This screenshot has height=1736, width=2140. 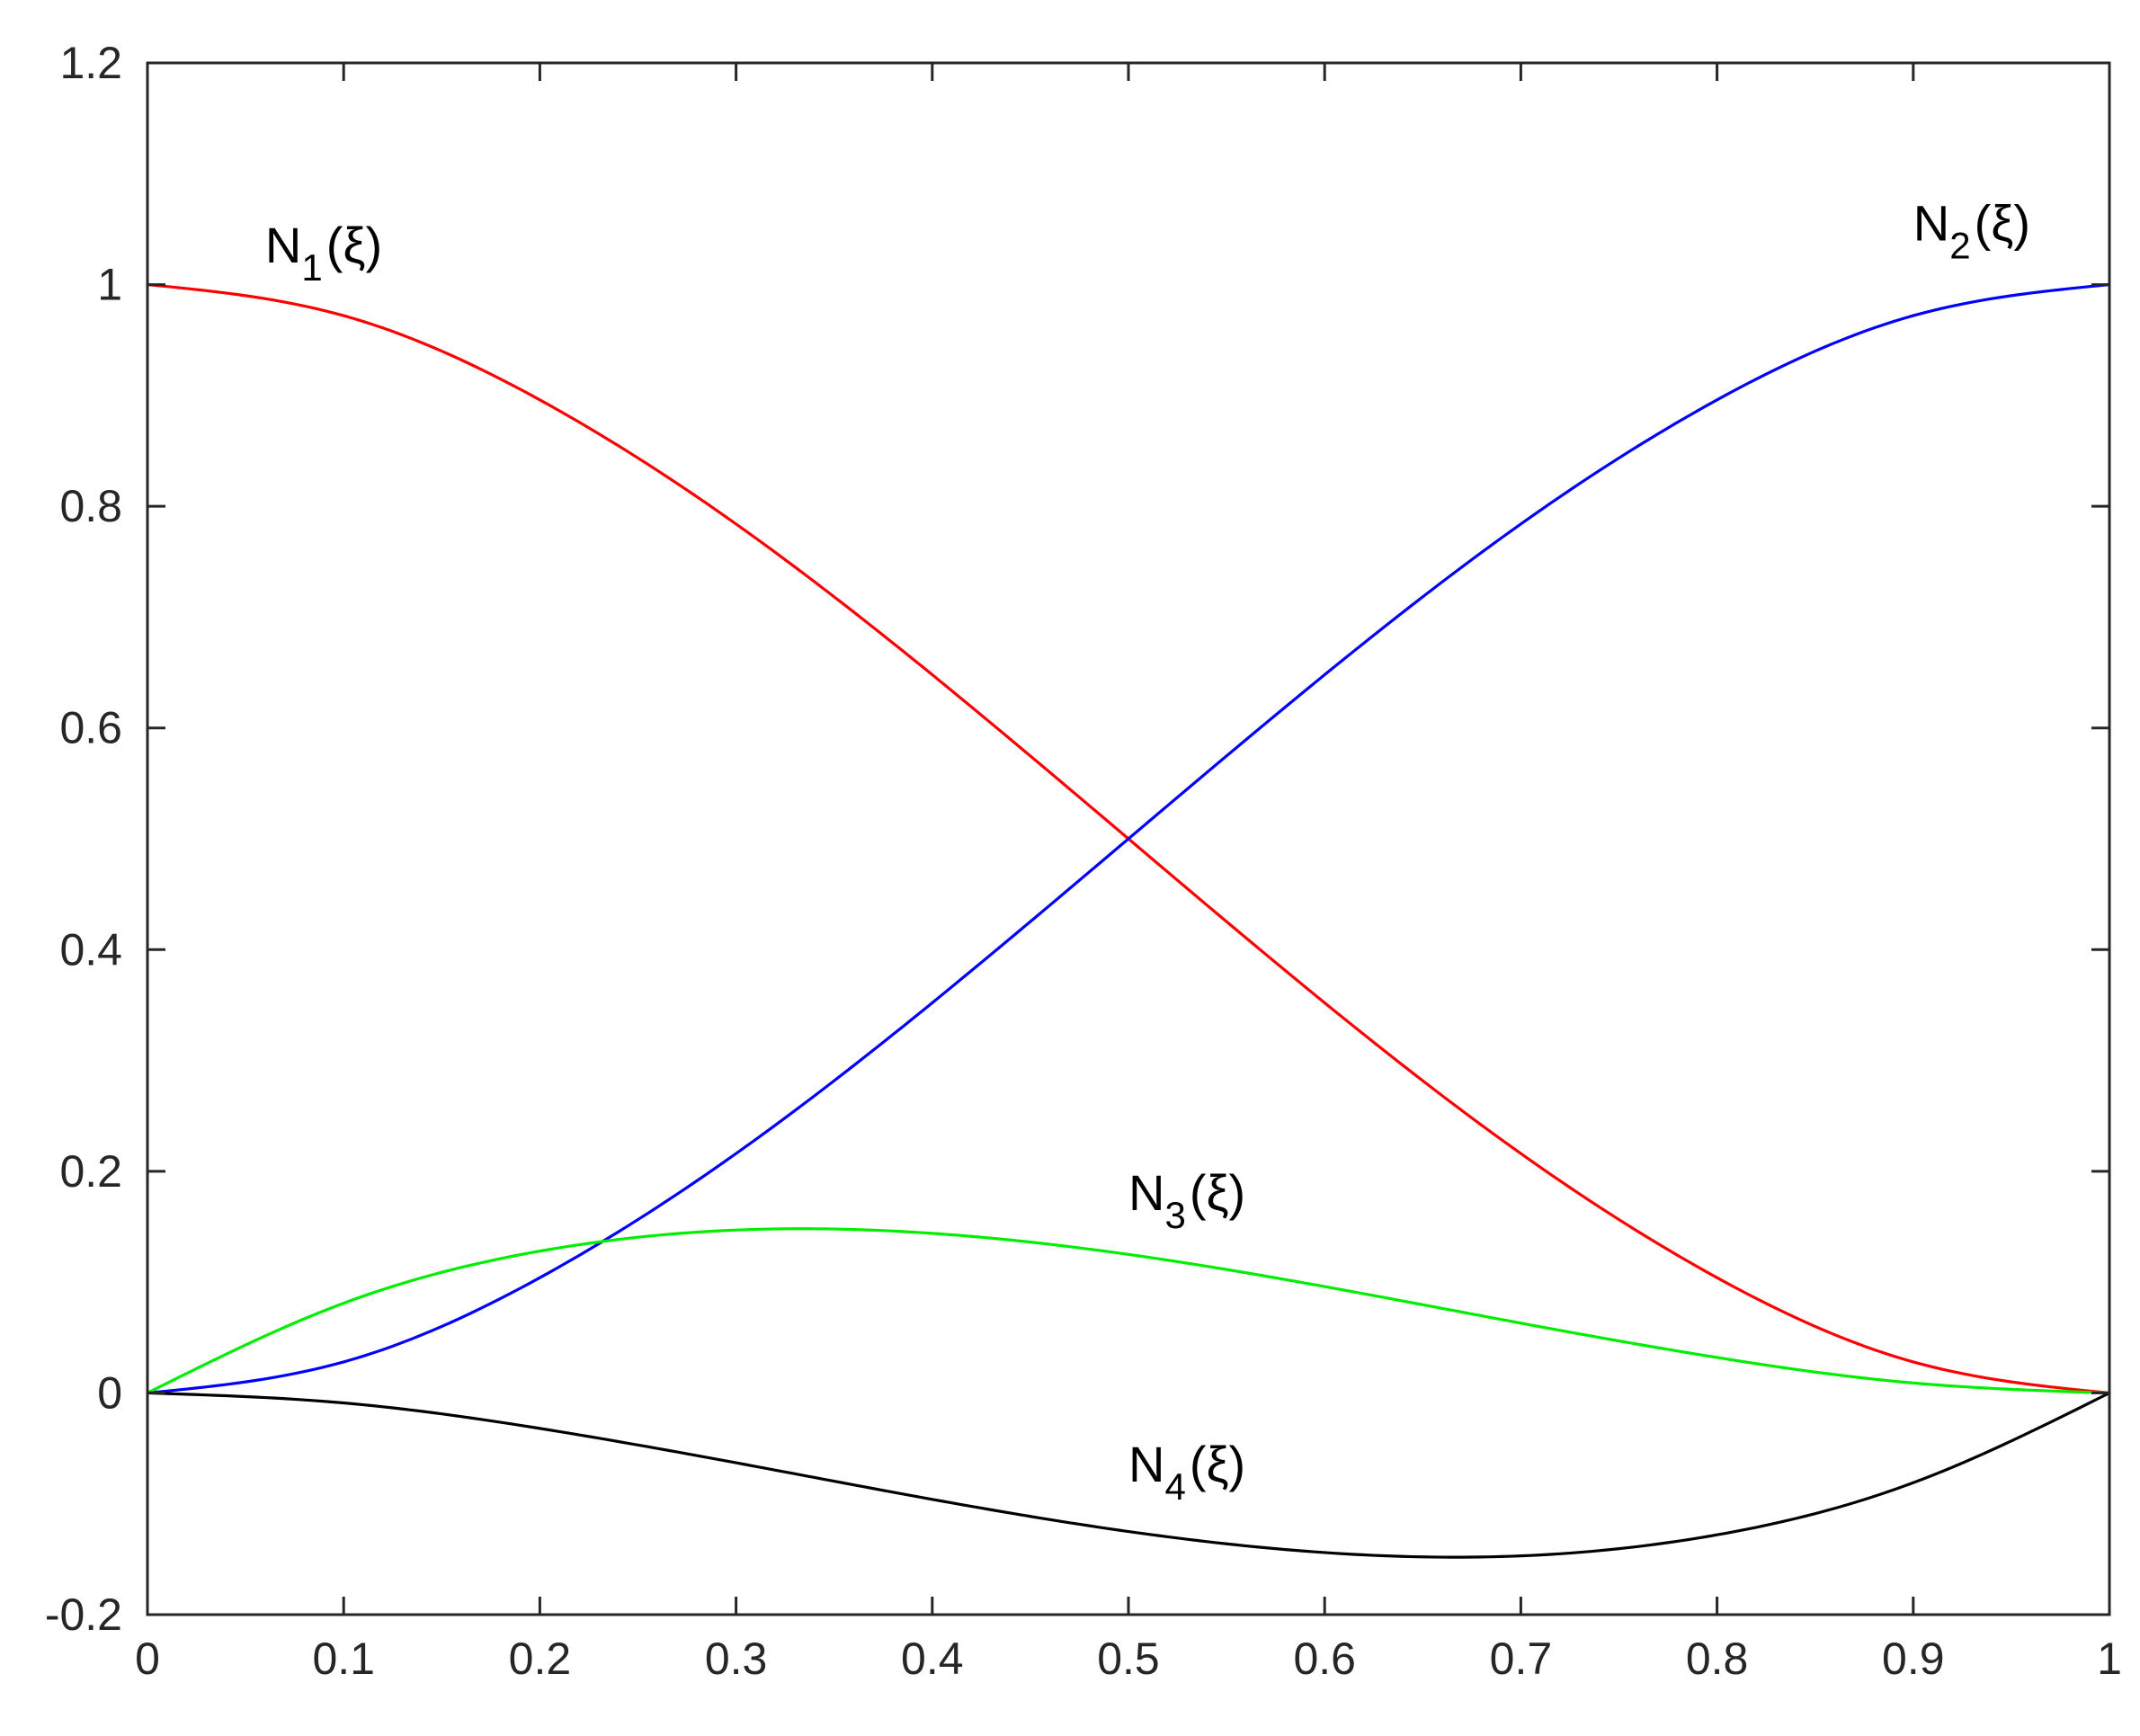 What do you see at coordinates (1174, 1486) in the screenshot?
I see `label-subscript: 4` at bounding box center [1174, 1486].